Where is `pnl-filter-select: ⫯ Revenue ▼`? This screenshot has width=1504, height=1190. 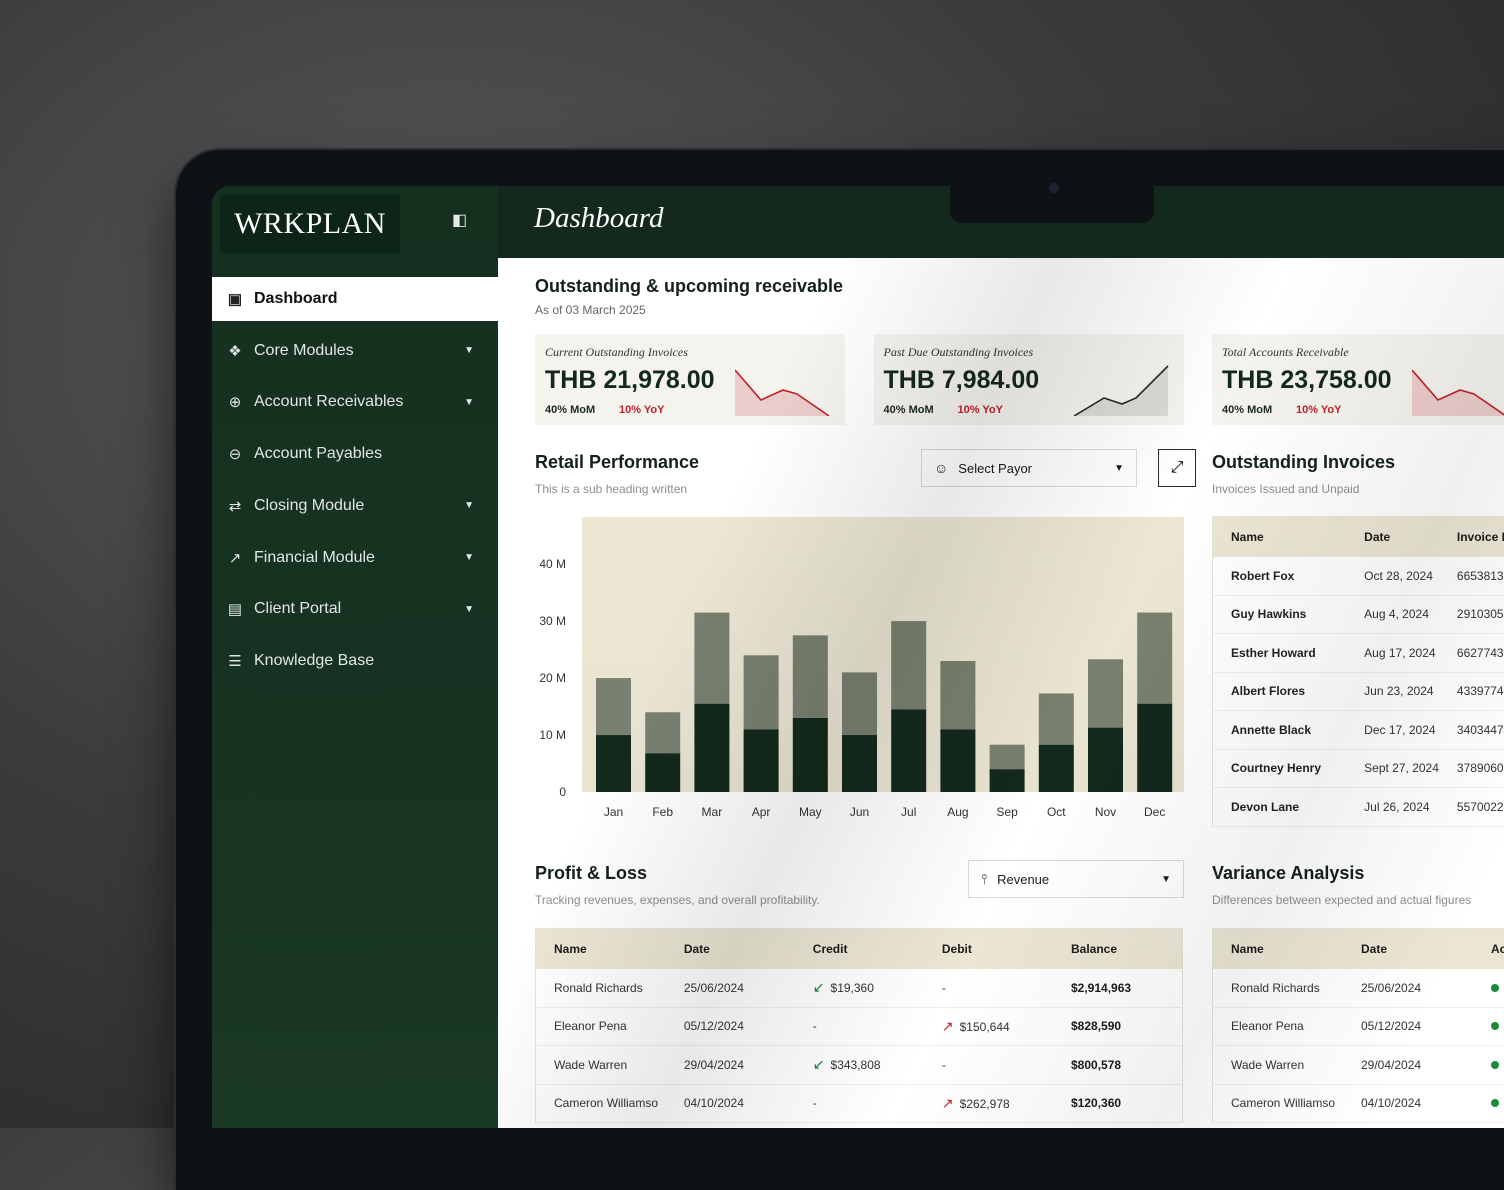 pnl-filter-select: ⫯ Revenue ▼ is located at coordinates (1076, 879).